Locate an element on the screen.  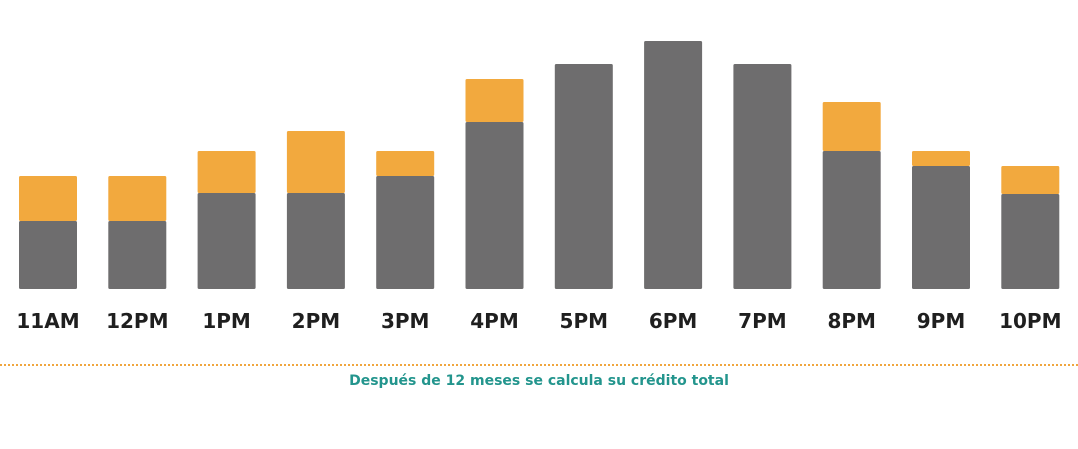
x-tick-label-4pm: 4PM is located at coordinates (494, 321).